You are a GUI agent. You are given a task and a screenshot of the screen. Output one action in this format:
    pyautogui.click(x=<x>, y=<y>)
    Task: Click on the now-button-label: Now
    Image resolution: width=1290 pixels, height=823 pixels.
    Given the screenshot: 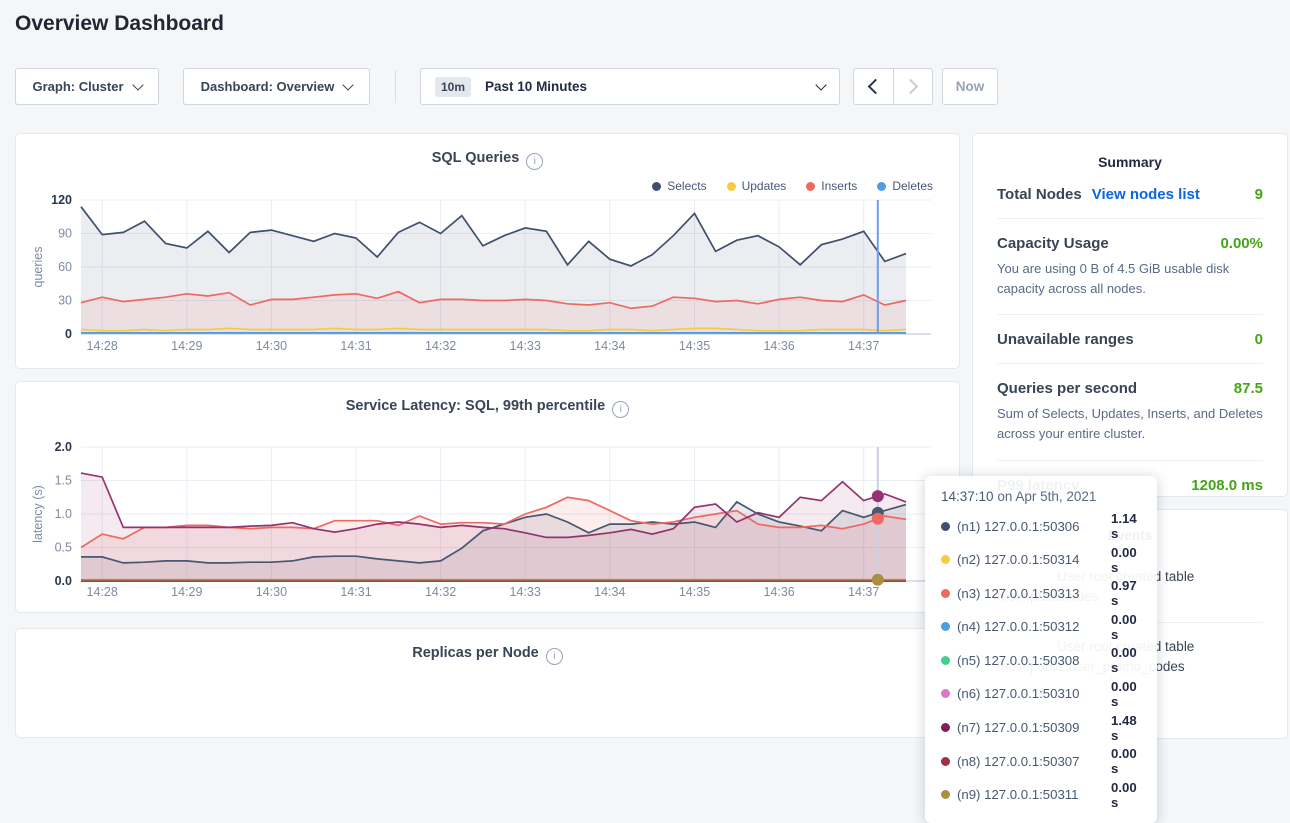 What is the action you would take?
    pyautogui.click(x=970, y=86)
    